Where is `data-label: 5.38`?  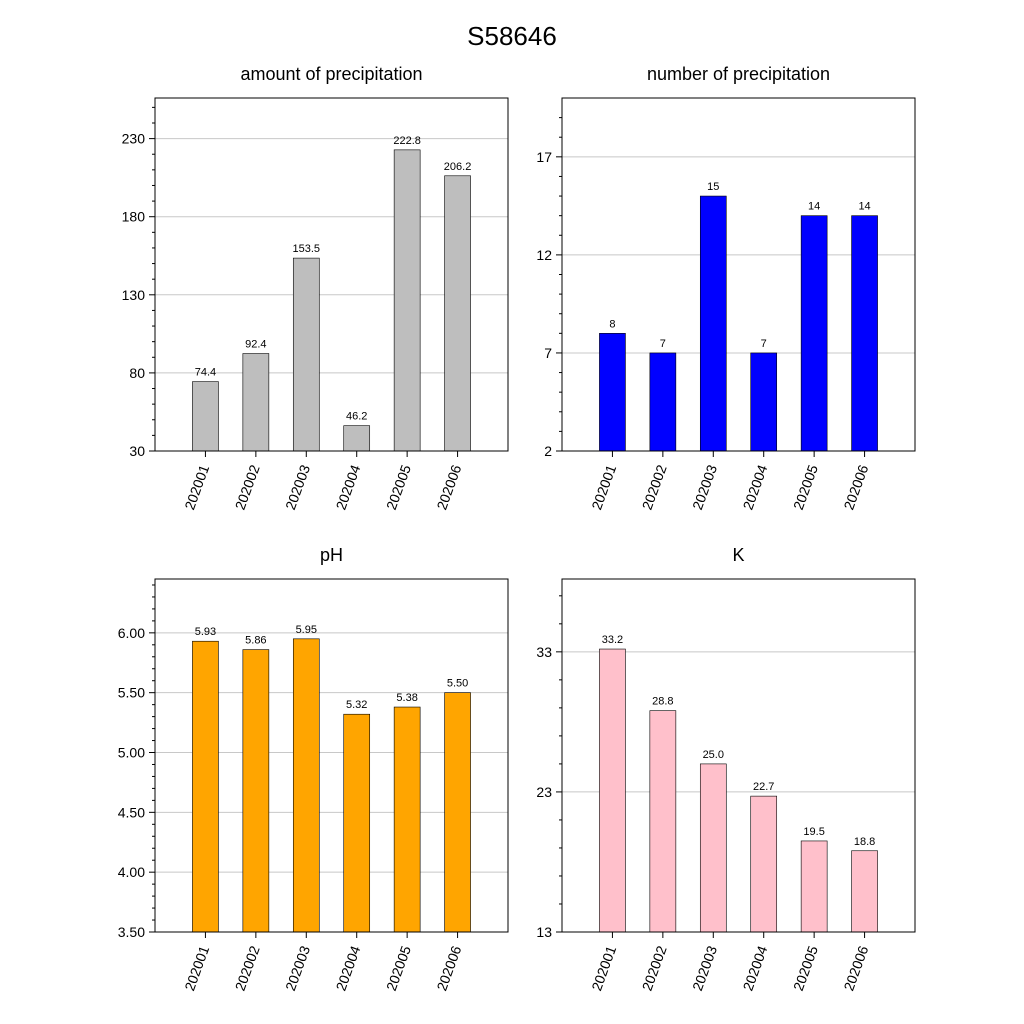 data-label: 5.38 is located at coordinates (406, 698).